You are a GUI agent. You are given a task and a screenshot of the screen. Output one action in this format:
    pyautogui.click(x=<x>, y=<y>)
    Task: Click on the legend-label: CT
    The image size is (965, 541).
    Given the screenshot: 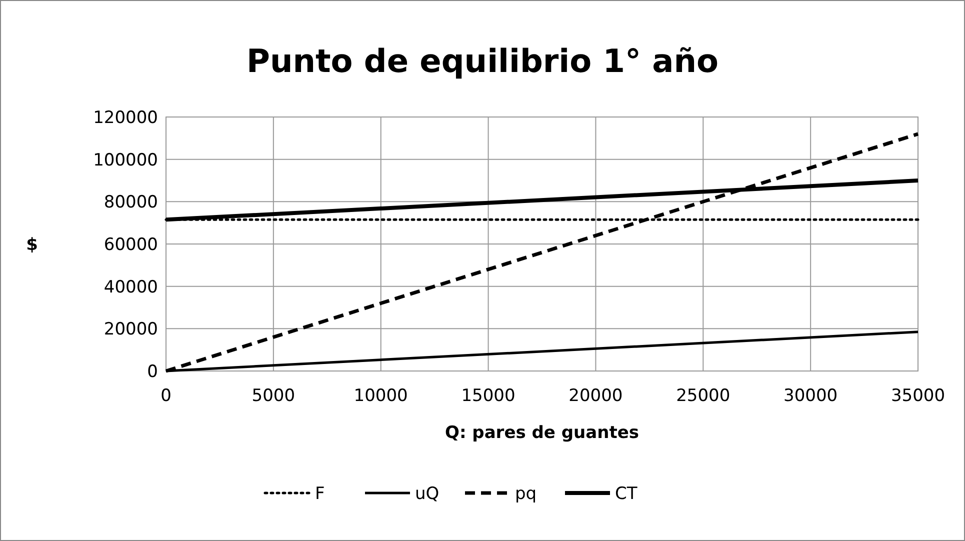 What is the action you would take?
    pyautogui.click(x=626, y=494)
    